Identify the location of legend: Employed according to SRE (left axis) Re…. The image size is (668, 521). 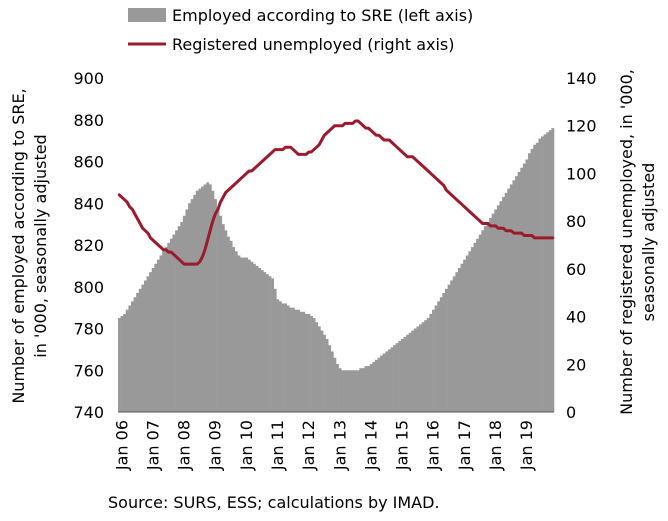
(300, 30).